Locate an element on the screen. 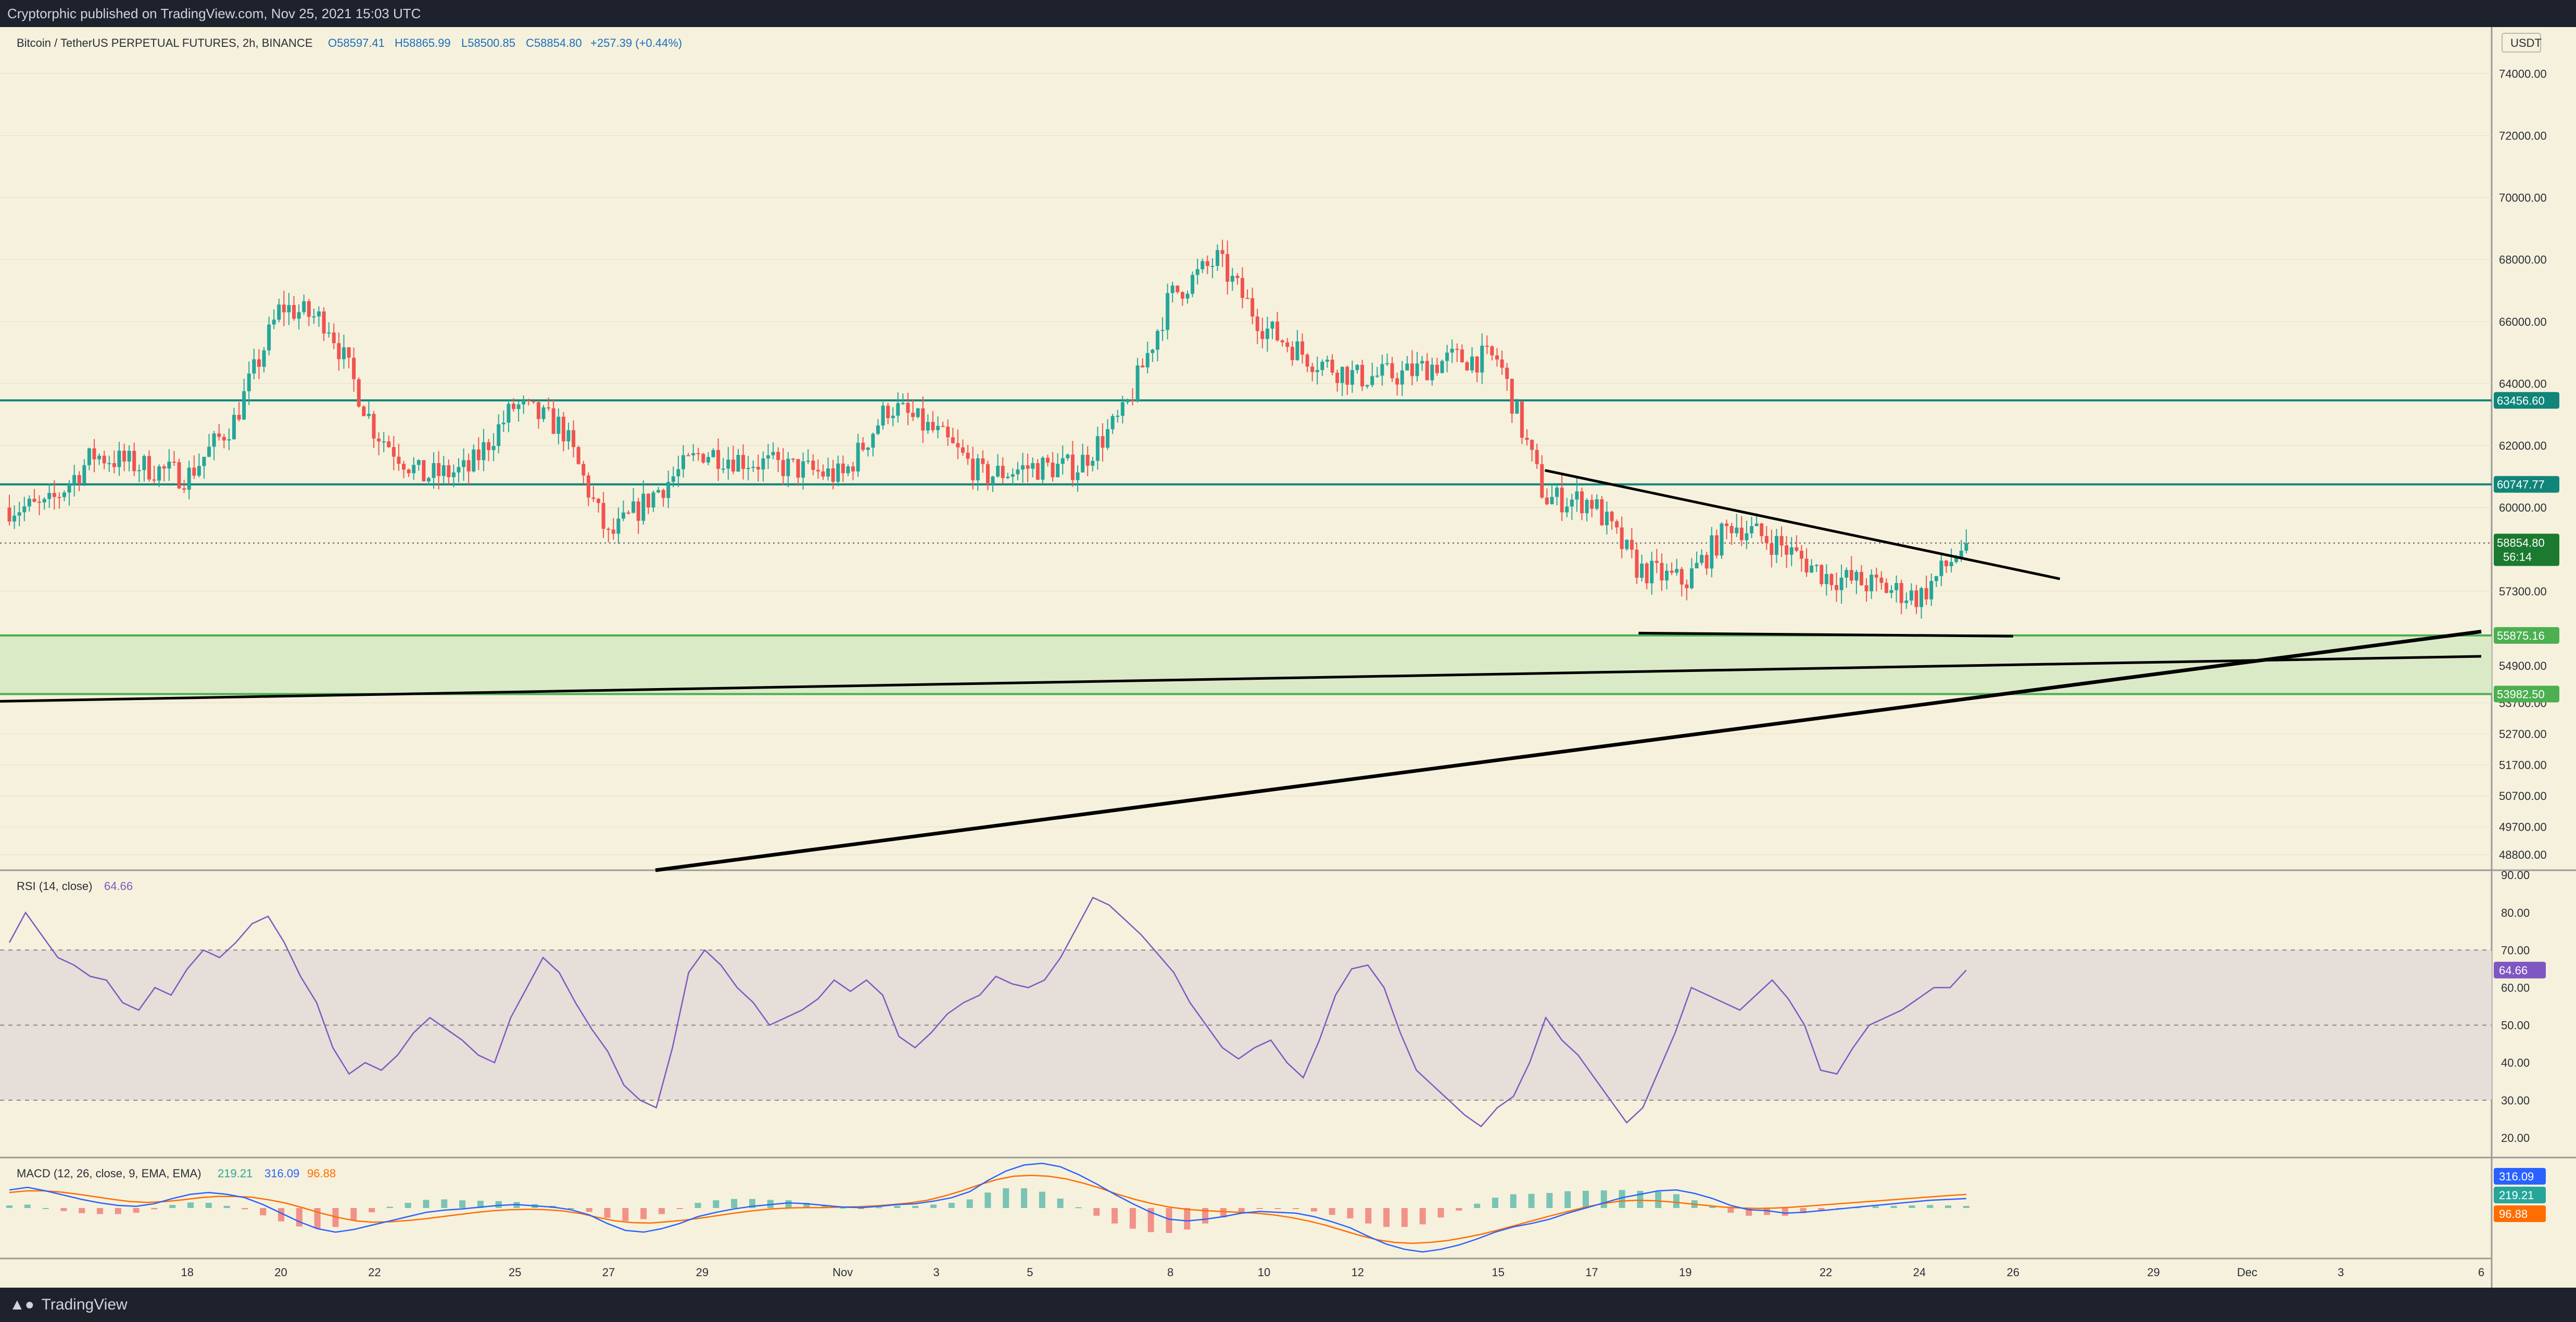  price-tick-label: 66000.00 is located at coordinates (2523, 321).